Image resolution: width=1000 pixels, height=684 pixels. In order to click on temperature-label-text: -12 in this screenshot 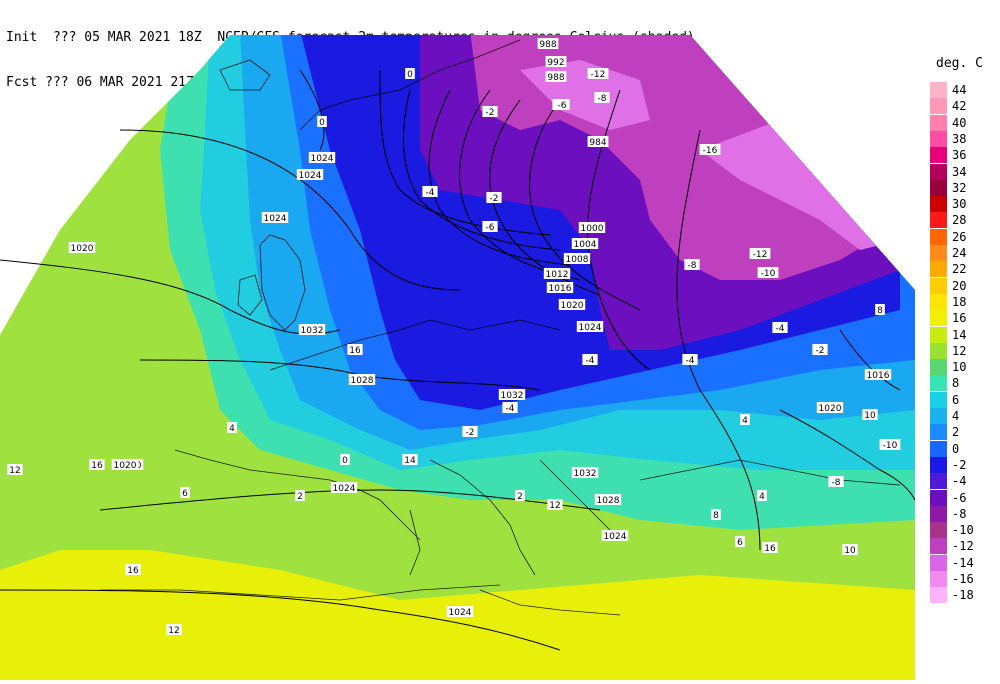, I will do `click(760, 255)`.